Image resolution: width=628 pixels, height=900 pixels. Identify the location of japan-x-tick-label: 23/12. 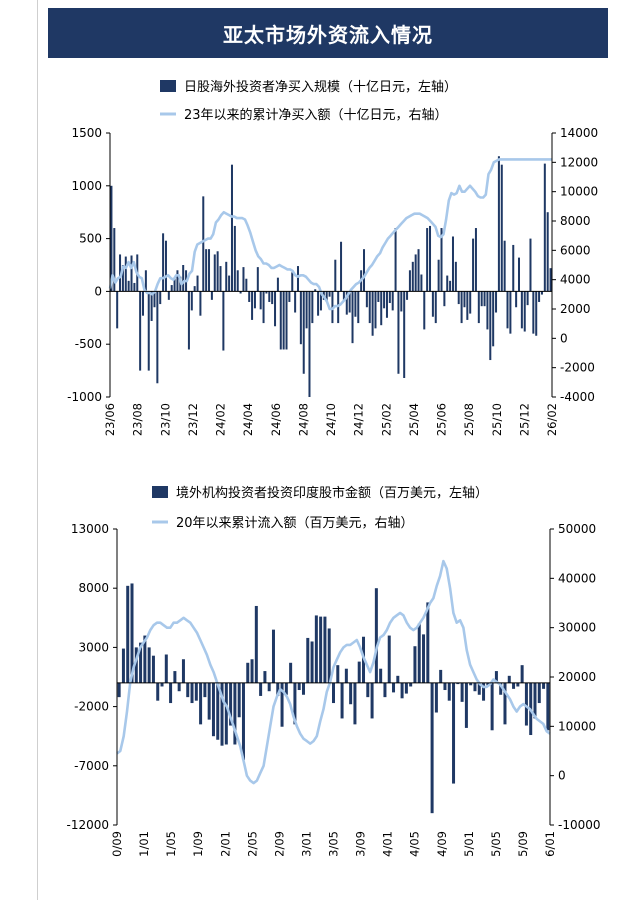
(193, 419).